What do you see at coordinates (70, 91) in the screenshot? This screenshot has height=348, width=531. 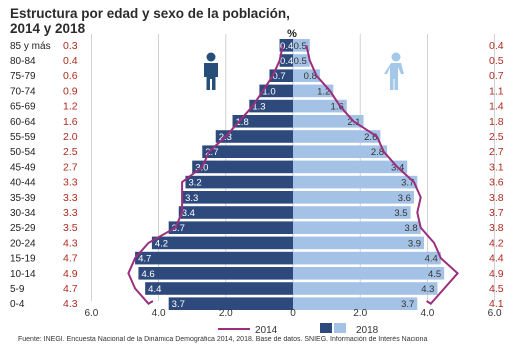 I see `value-2014-male: 0.9` at bounding box center [70, 91].